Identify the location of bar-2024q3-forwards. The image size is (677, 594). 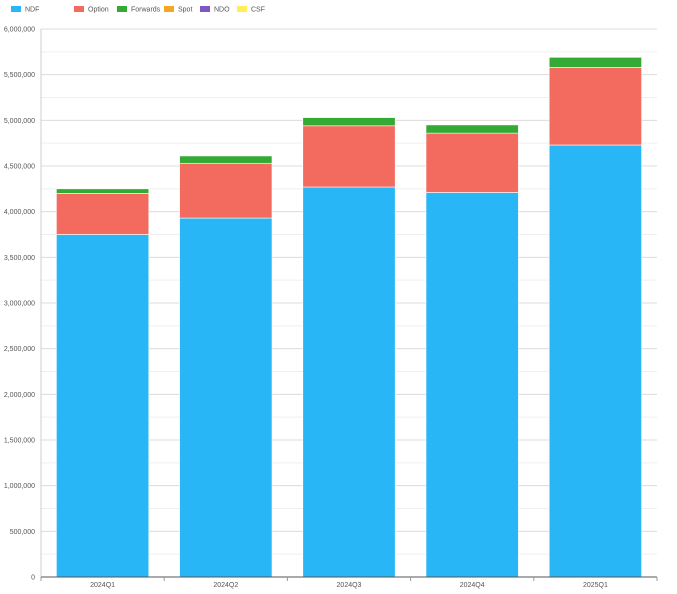
(349, 122).